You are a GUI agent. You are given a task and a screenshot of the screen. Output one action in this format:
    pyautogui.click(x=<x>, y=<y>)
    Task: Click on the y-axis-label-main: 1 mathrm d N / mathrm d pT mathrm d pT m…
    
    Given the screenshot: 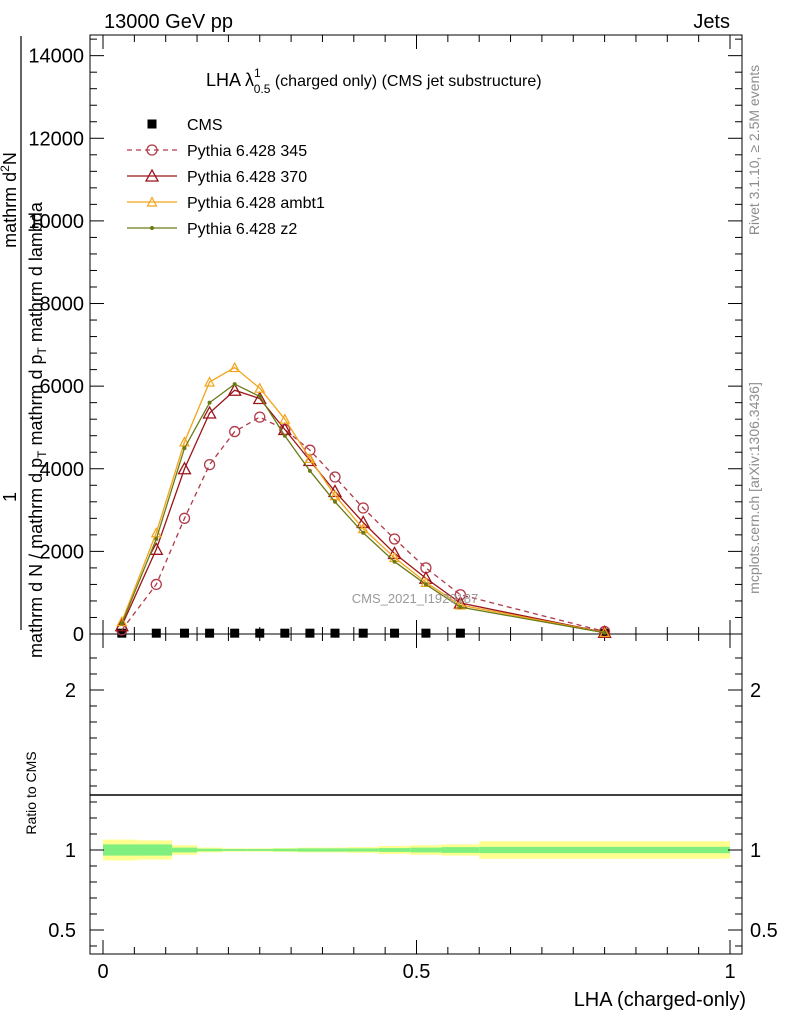 What is the action you would take?
    pyautogui.click(x=24, y=347)
    